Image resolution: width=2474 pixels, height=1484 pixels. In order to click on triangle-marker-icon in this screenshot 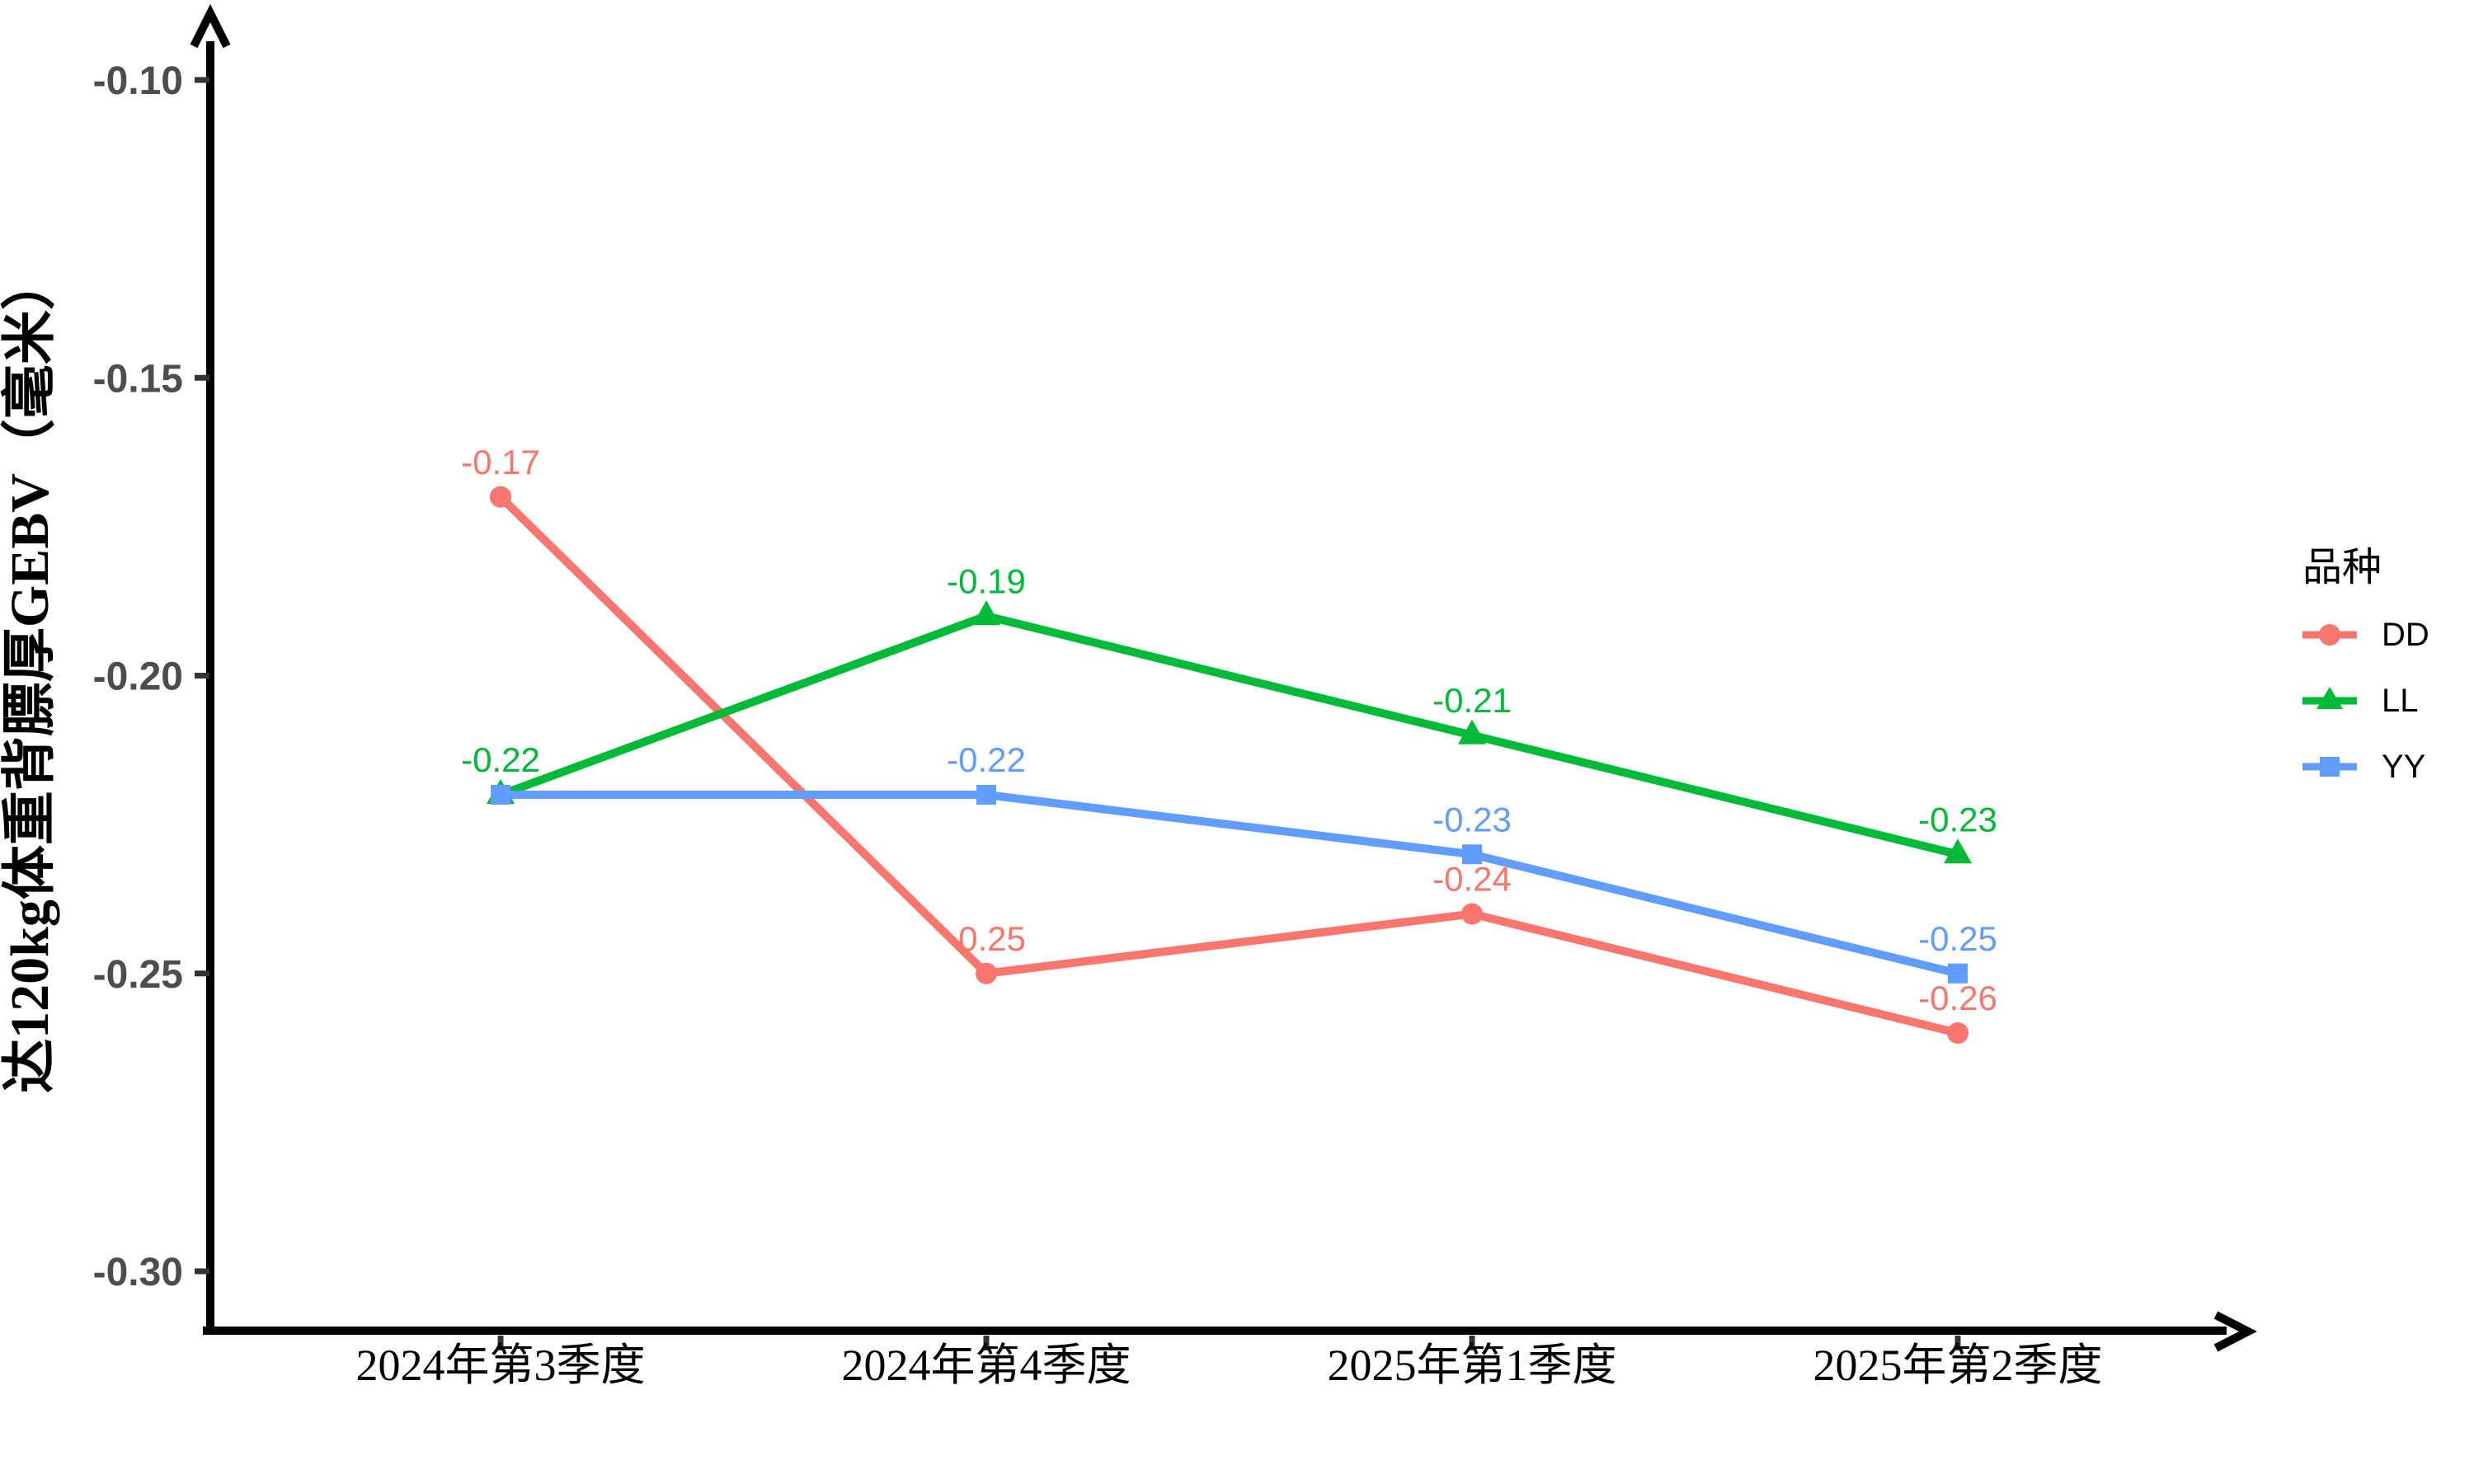, I will do `click(2329, 698)`.